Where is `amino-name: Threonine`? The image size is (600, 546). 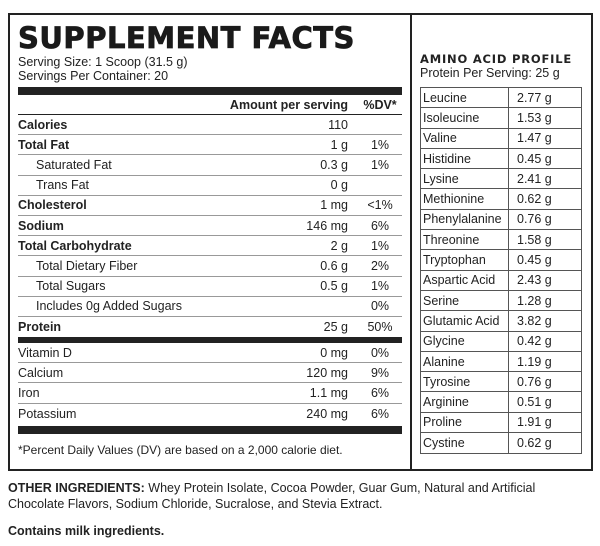
amino-name: Threonine is located at coordinates (465, 240).